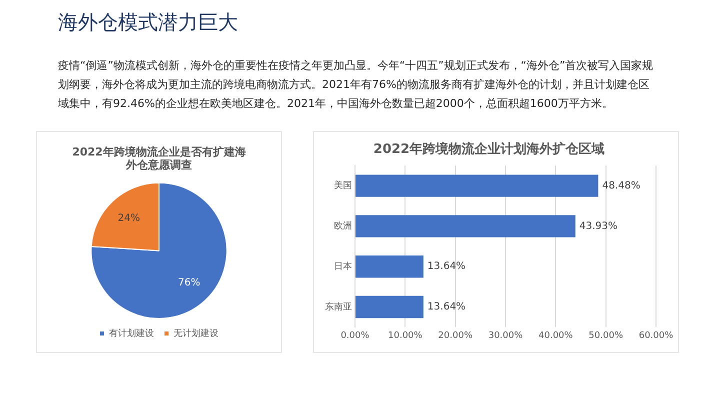 Image resolution: width=710 pixels, height=399 pixels. I want to click on y-tick-label: 美国, so click(343, 186).